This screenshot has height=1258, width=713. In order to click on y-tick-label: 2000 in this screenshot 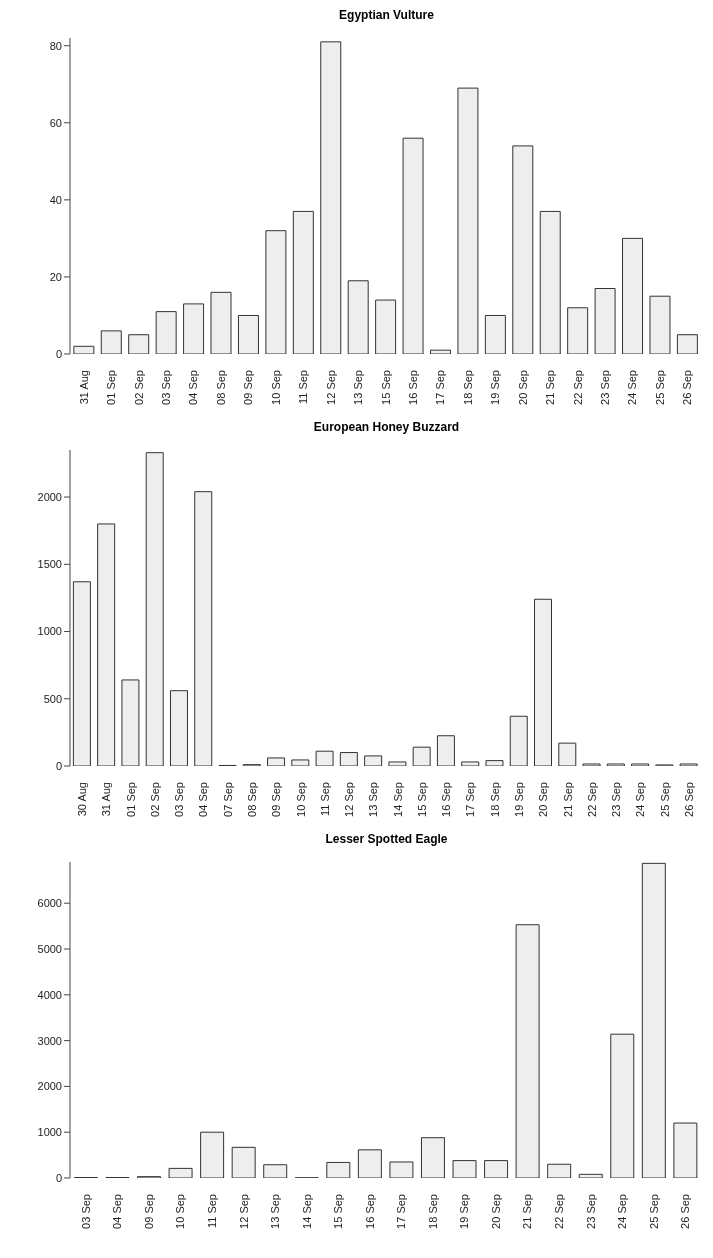, I will do `click(49, 1086)`.